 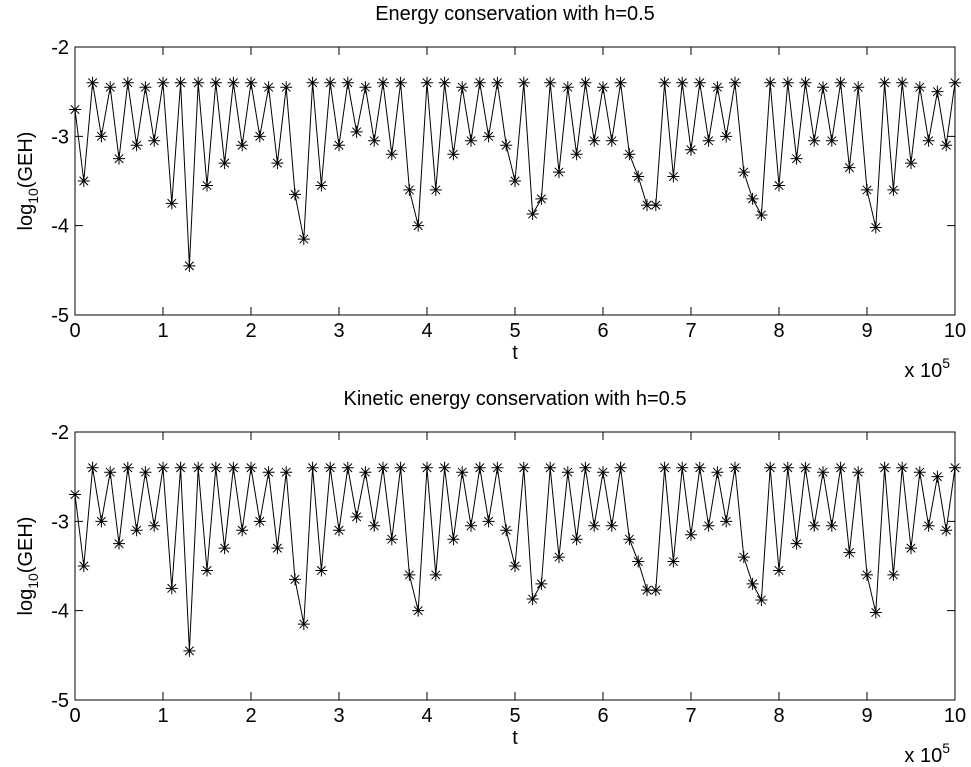 I want to click on y-label-base: log, so click(x=26, y=217).